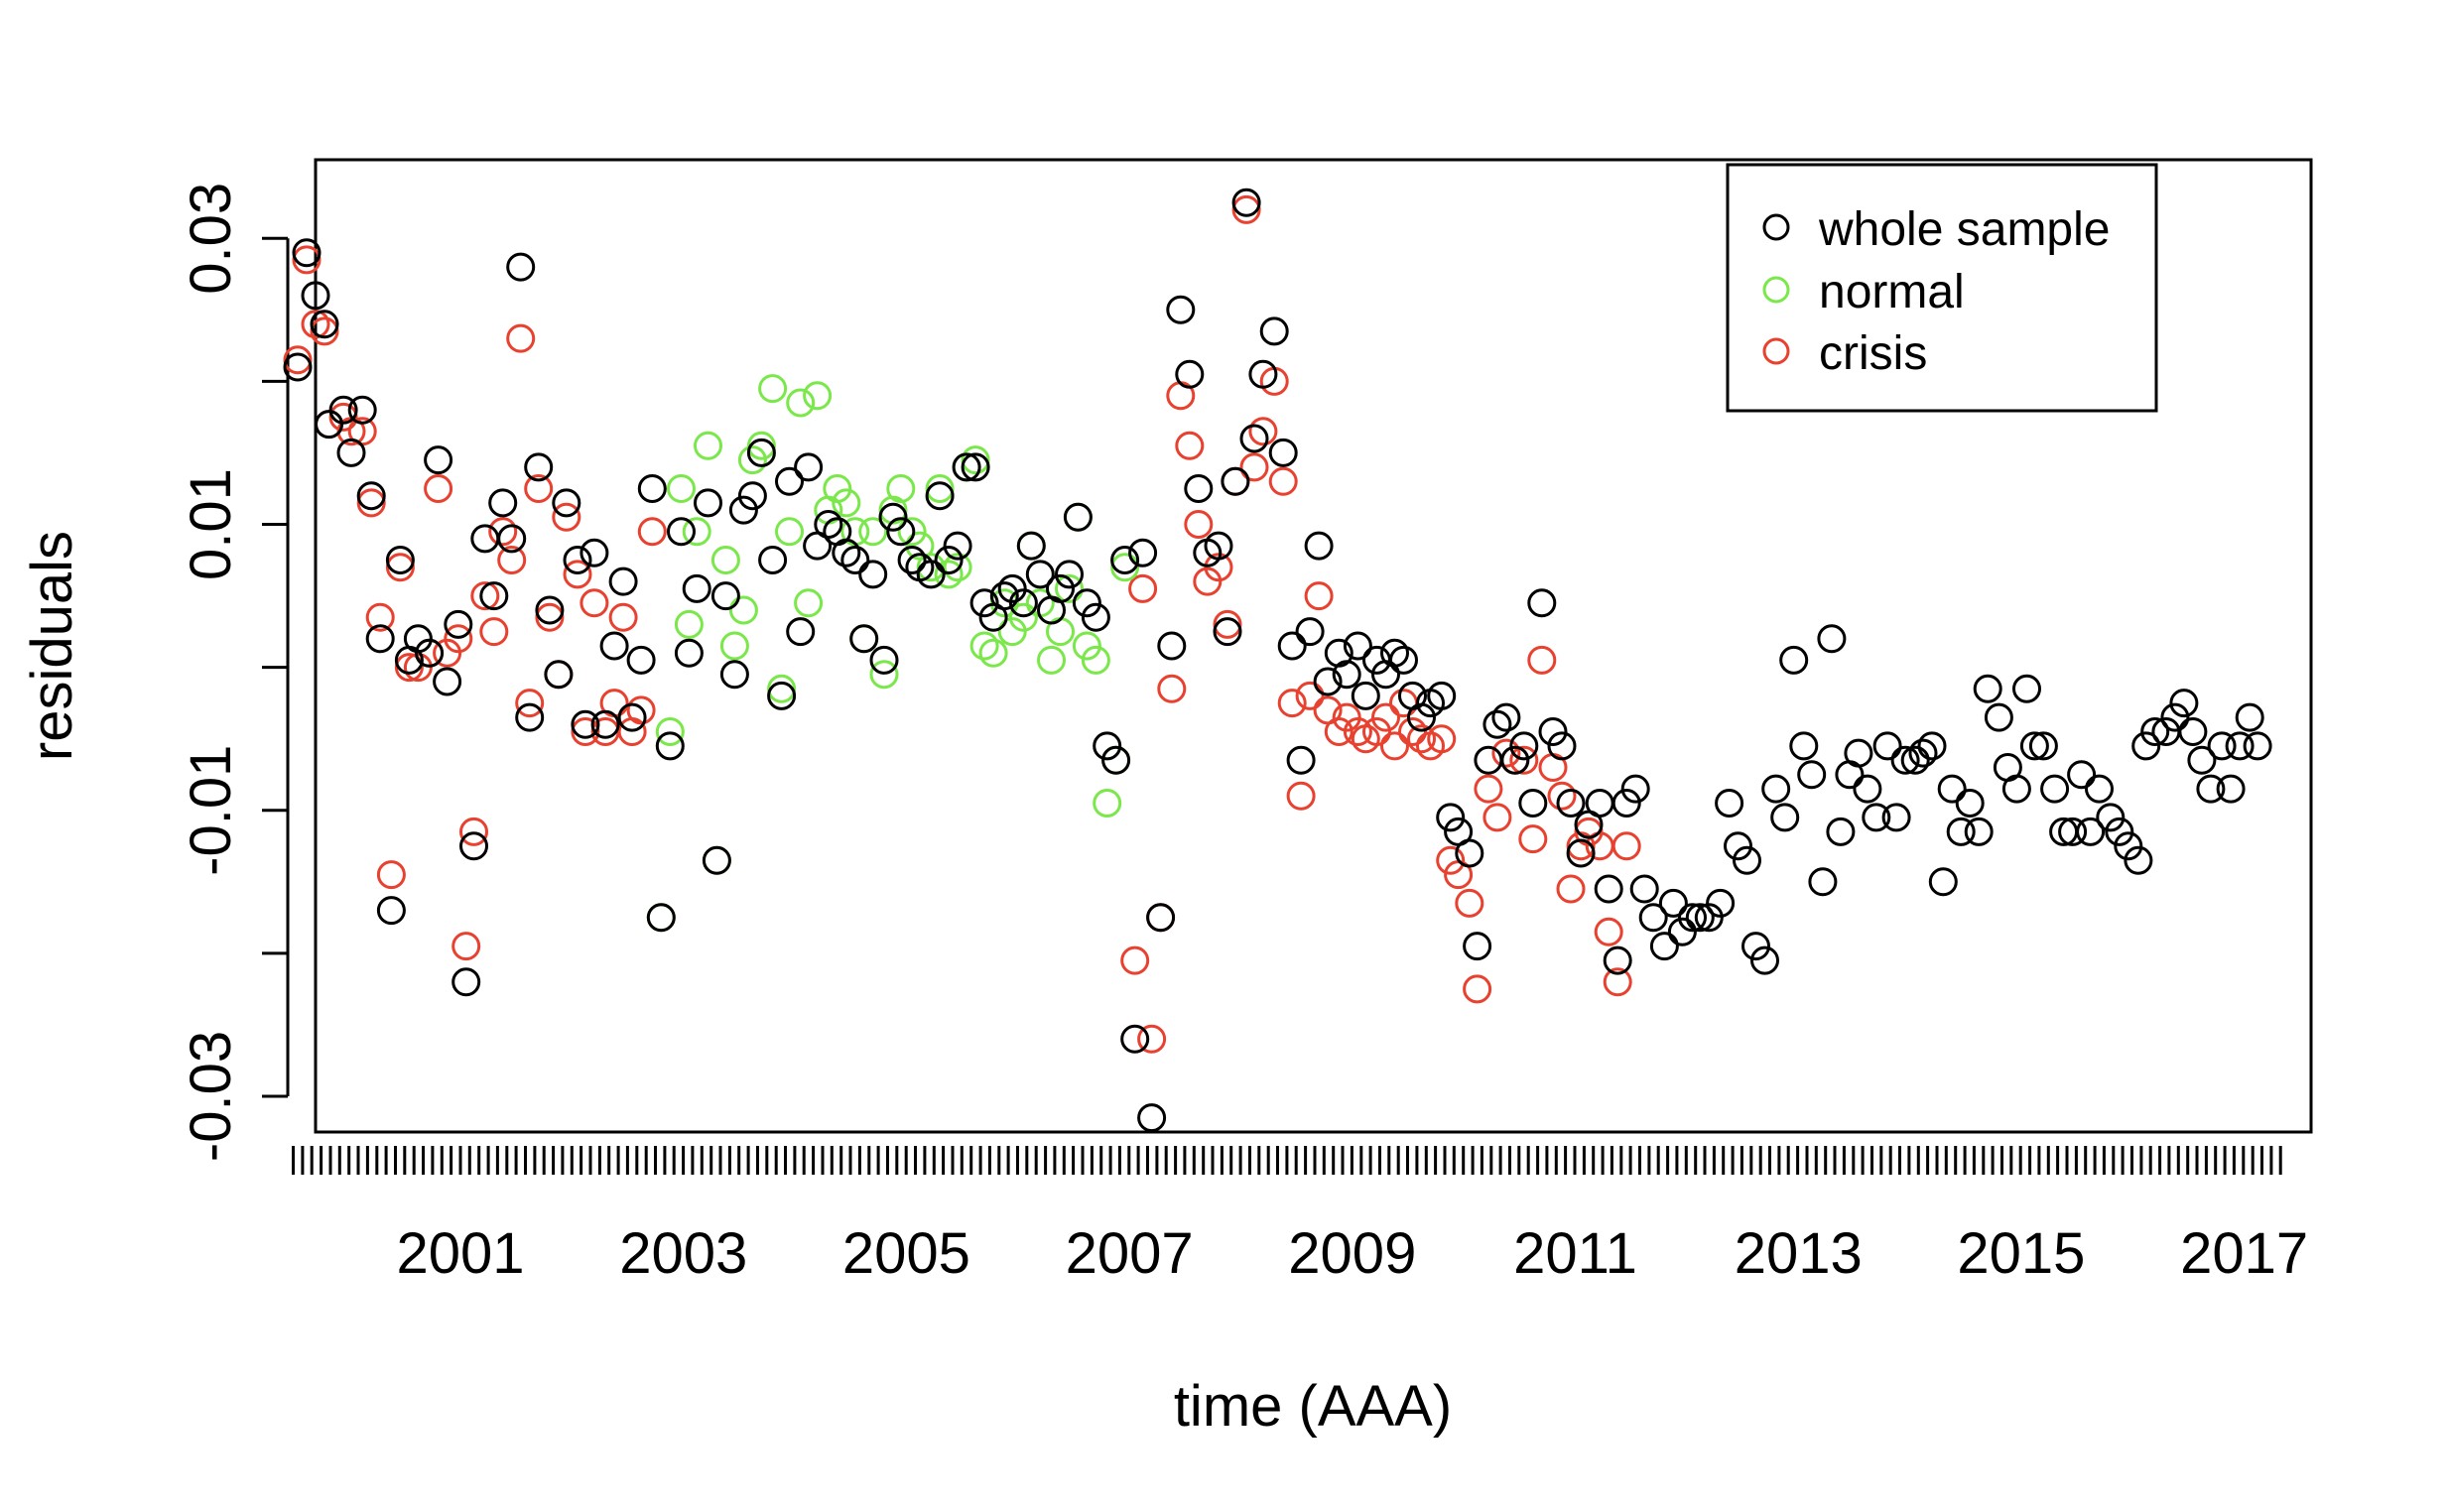 Image resolution: width=2449 pixels, height=1512 pixels. What do you see at coordinates (211, 524) in the screenshot?
I see `y-tick-label: 0.01` at bounding box center [211, 524].